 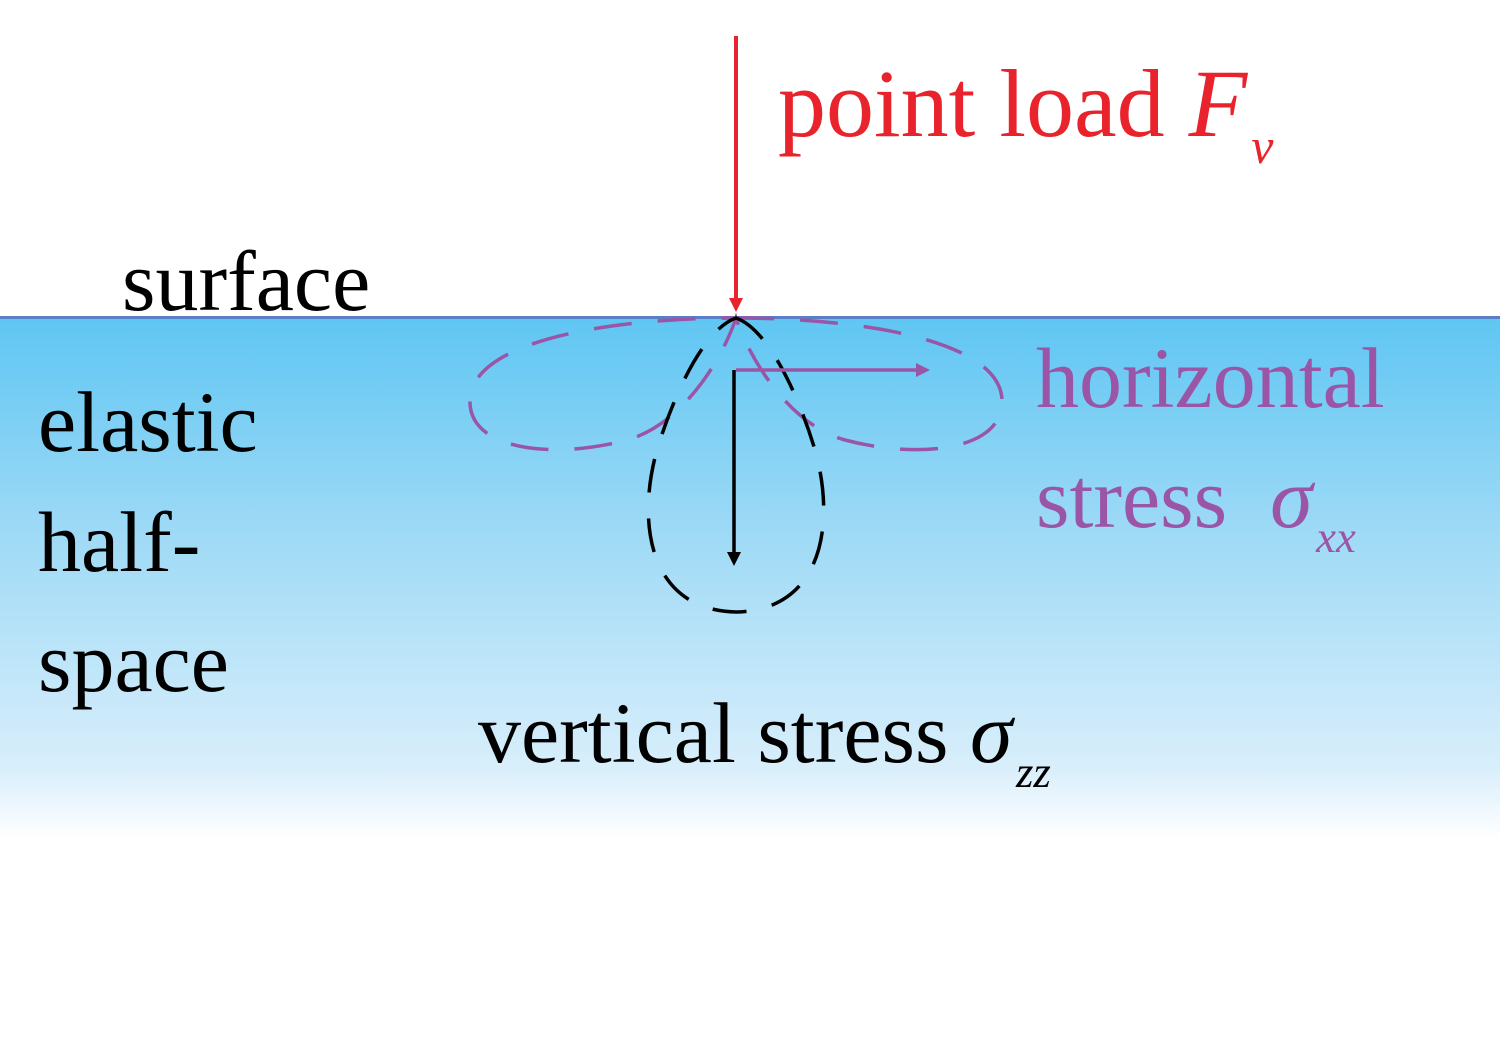 I want to click on point-load-label: point load Fv, so click(x=1025, y=114).